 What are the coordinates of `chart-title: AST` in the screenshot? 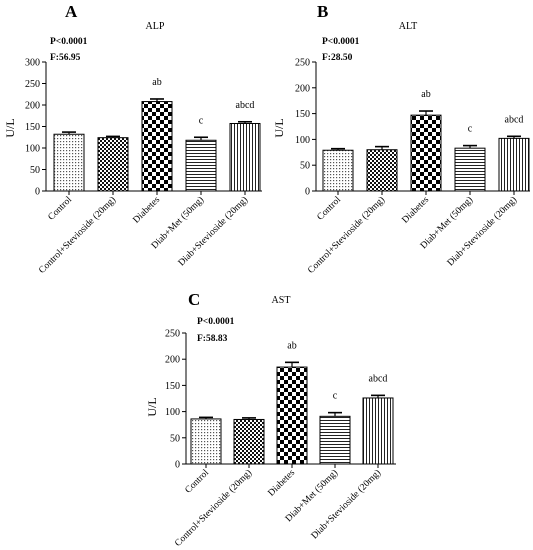 It's located at (281, 300).